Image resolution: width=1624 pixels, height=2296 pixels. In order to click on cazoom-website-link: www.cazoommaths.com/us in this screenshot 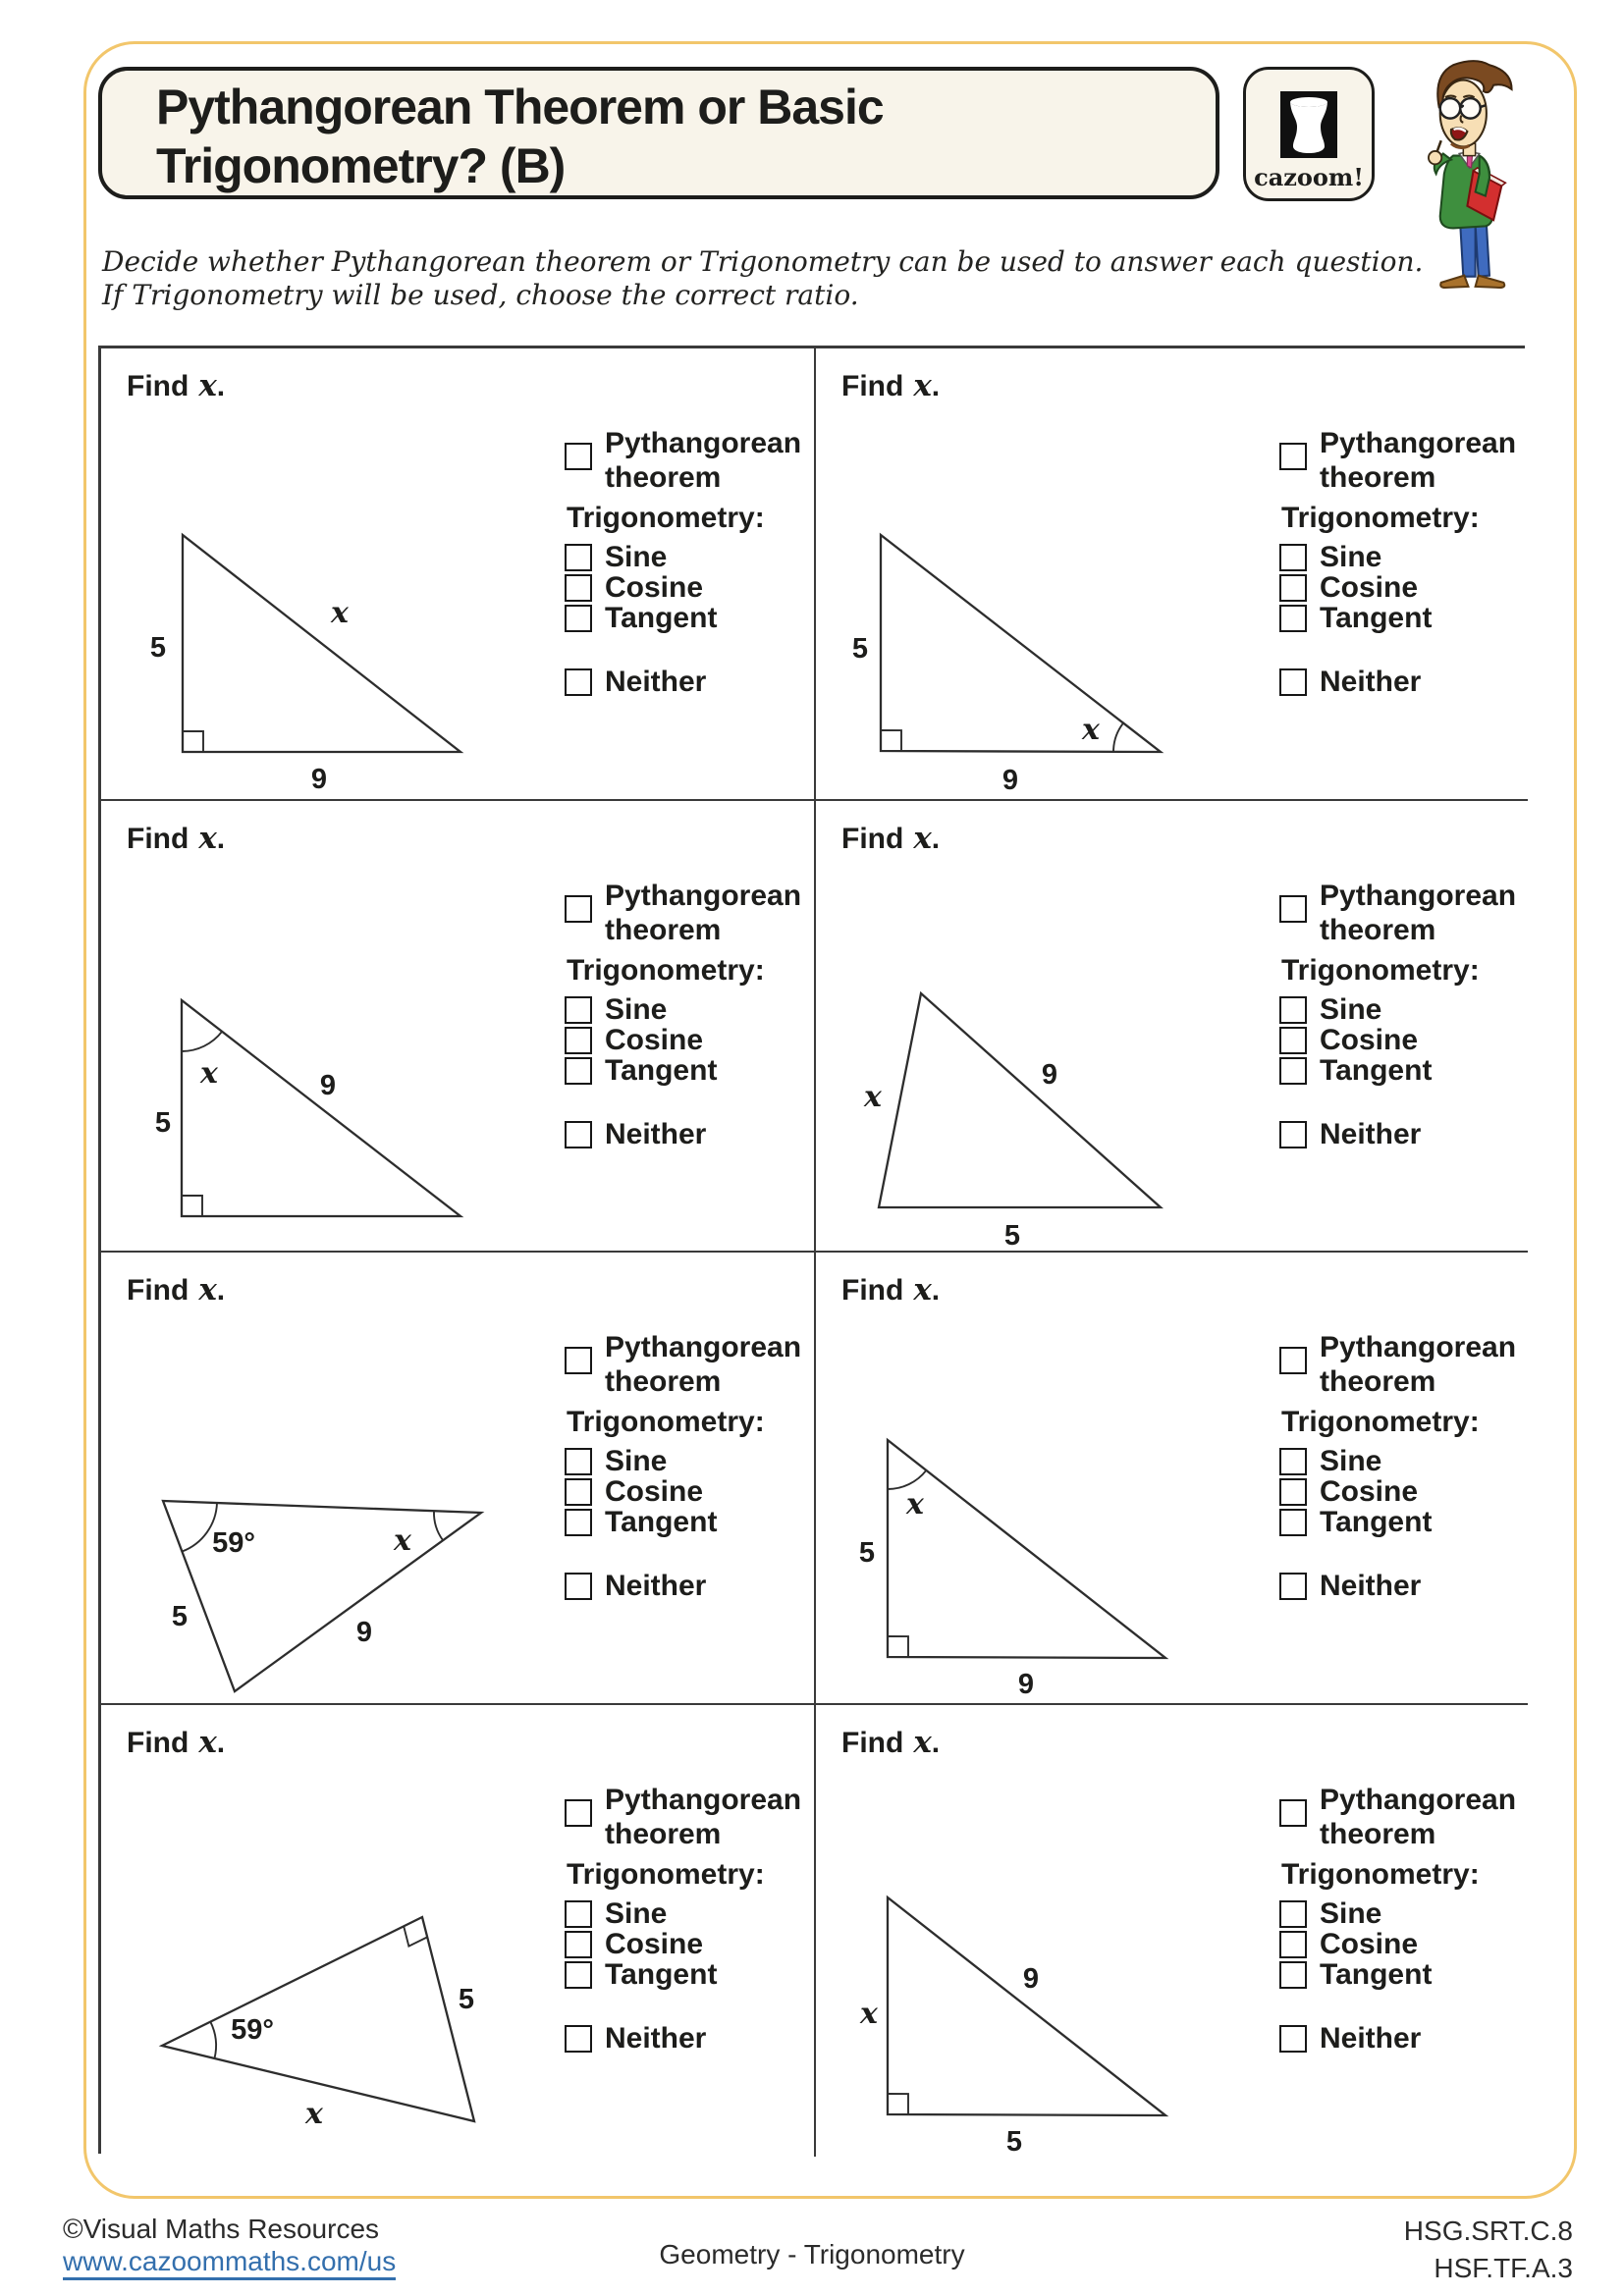, I will do `click(230, 2263)`.